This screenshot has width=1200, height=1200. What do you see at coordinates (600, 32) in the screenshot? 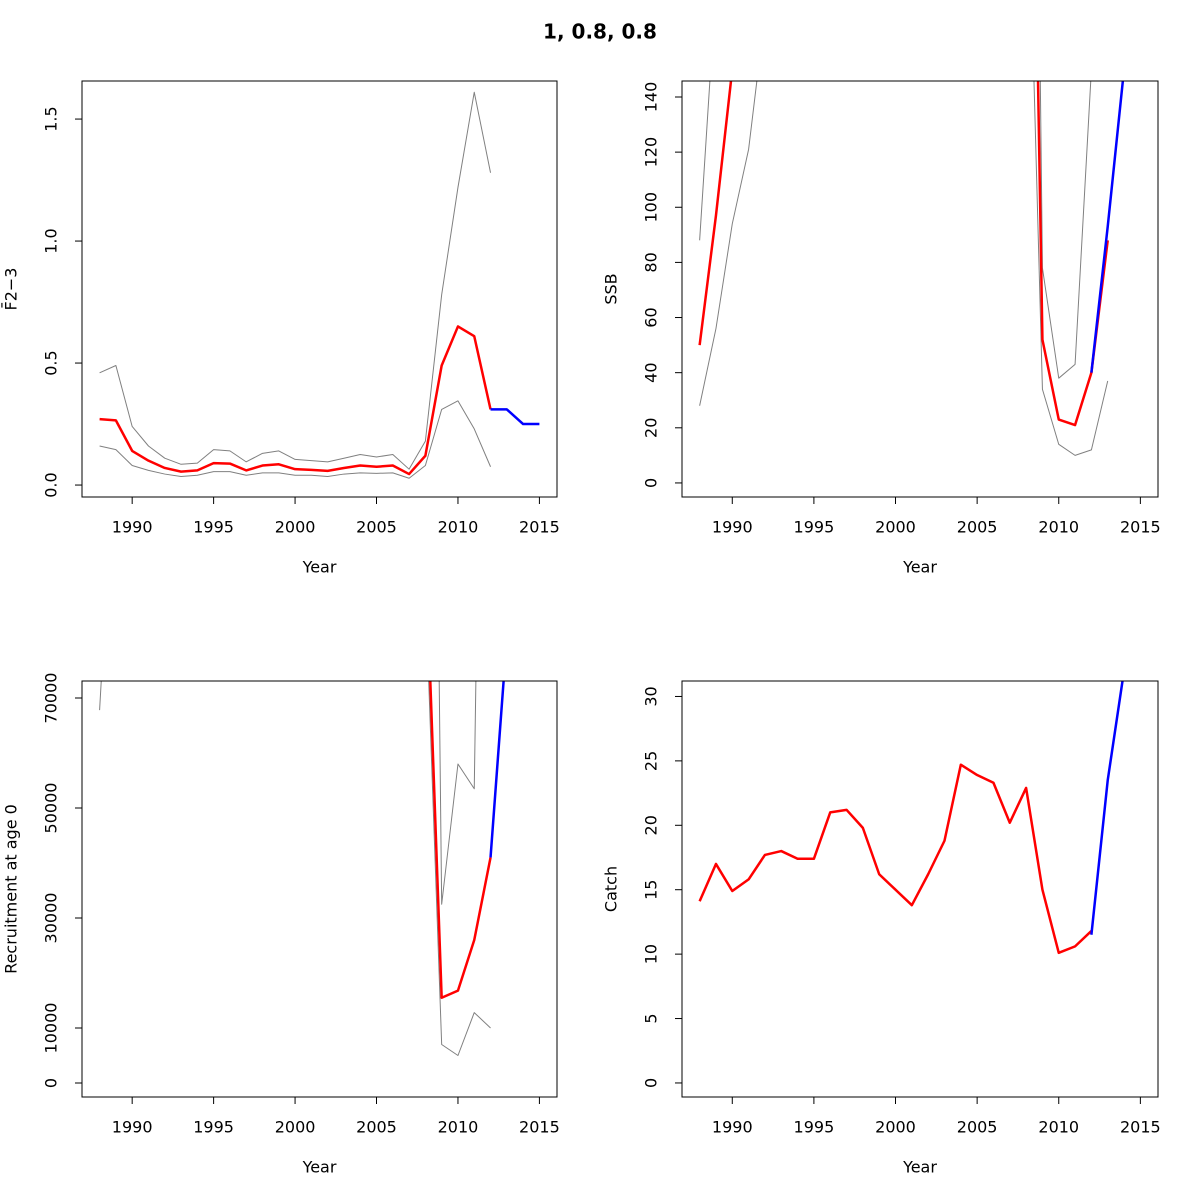
I see `figure-title: 1, 0.8, 0.8` at bounding box center [600, 32].